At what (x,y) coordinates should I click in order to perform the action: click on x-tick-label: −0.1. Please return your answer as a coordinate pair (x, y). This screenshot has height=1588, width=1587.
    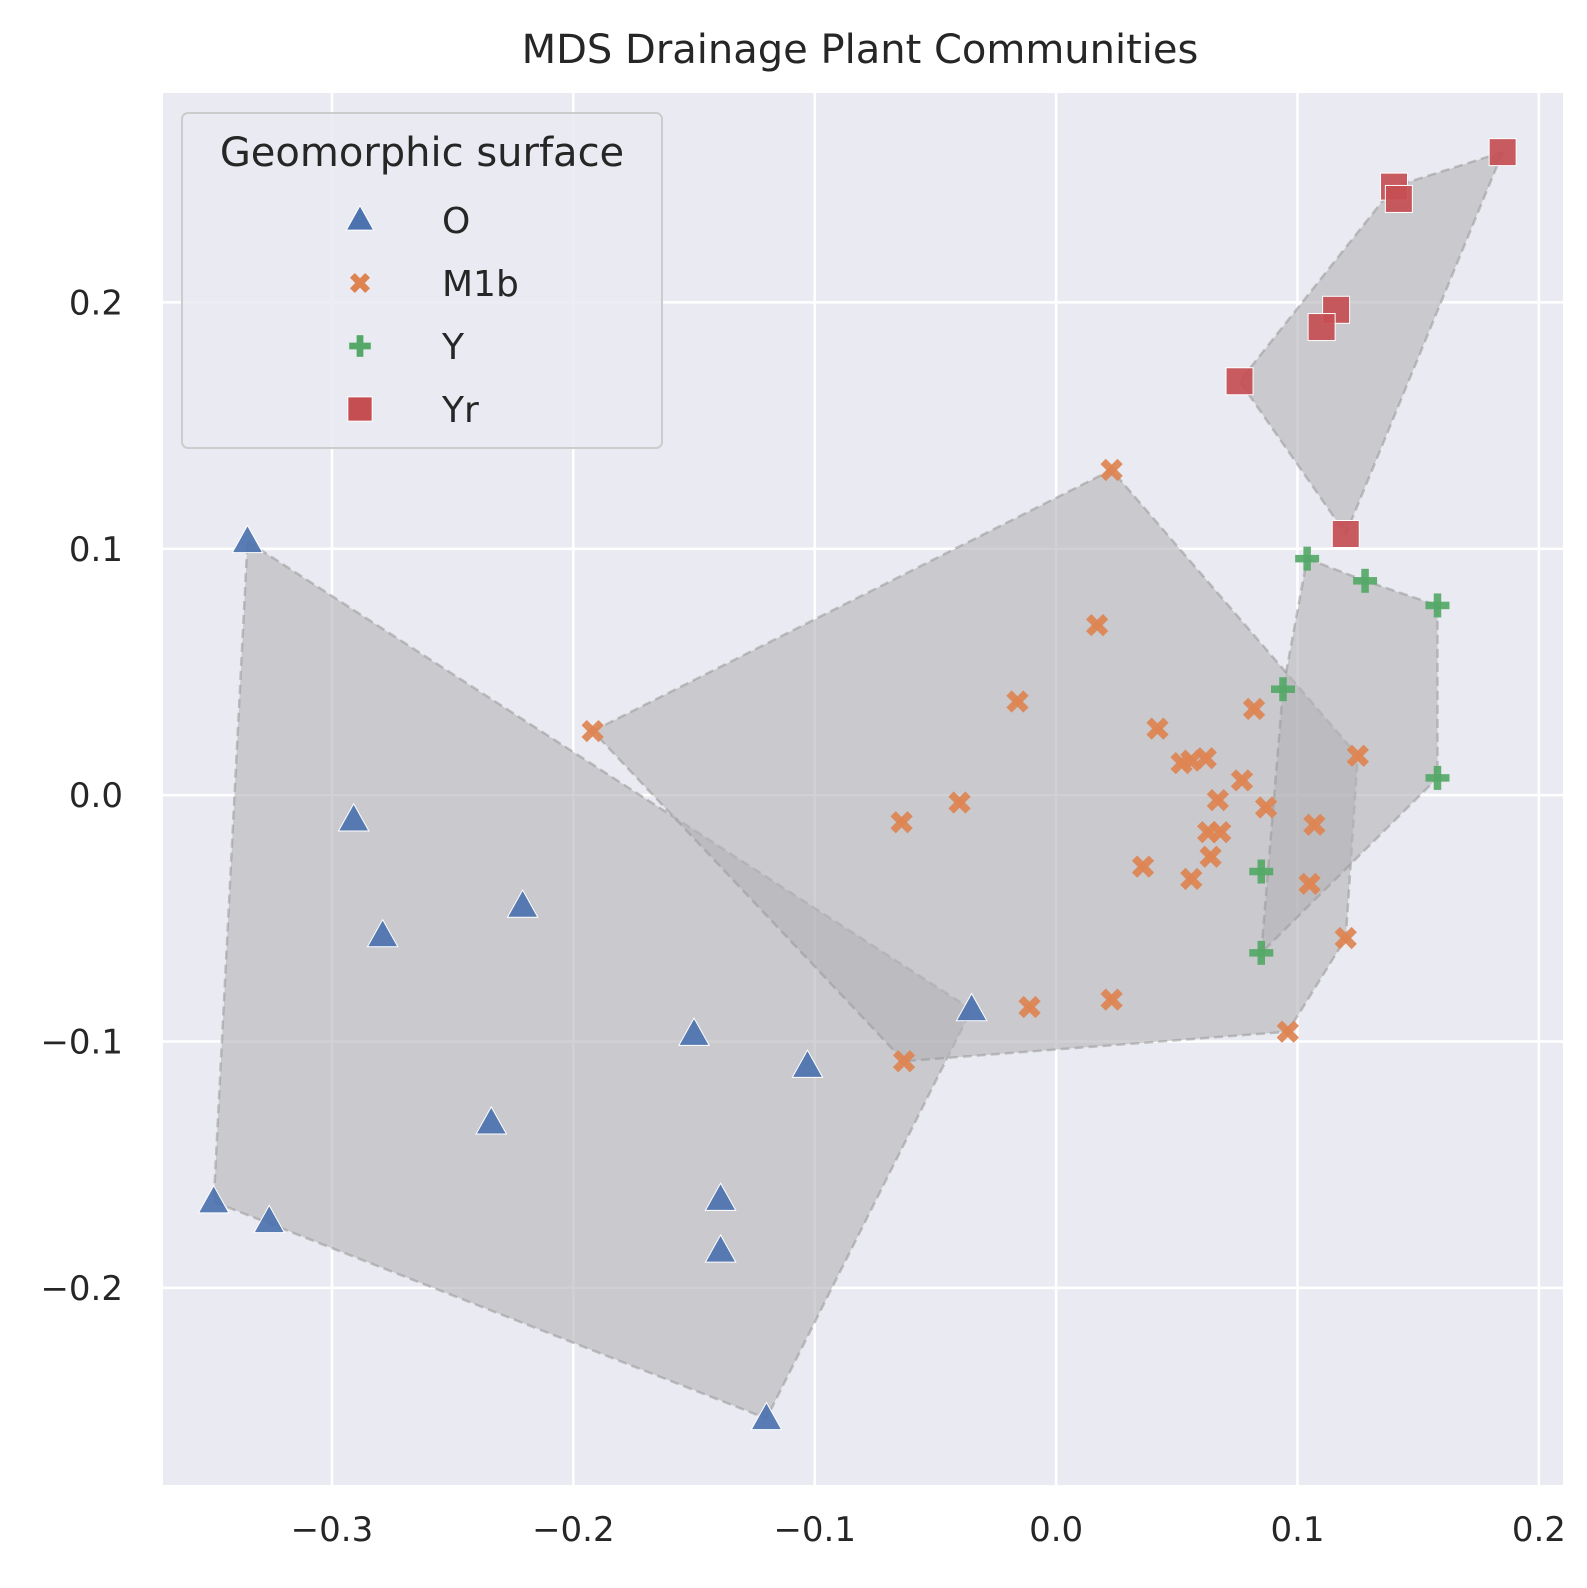
    Looking at the image, I should click on (814, 1530).